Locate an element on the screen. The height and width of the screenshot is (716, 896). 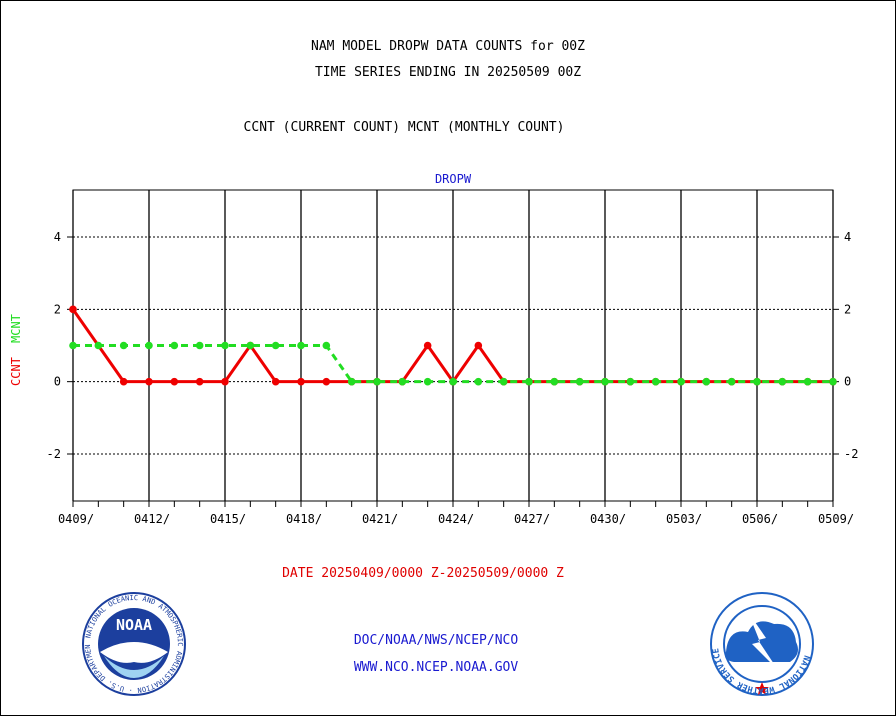
y-tick-label-right: 0 is located at coordinates (847, 382).